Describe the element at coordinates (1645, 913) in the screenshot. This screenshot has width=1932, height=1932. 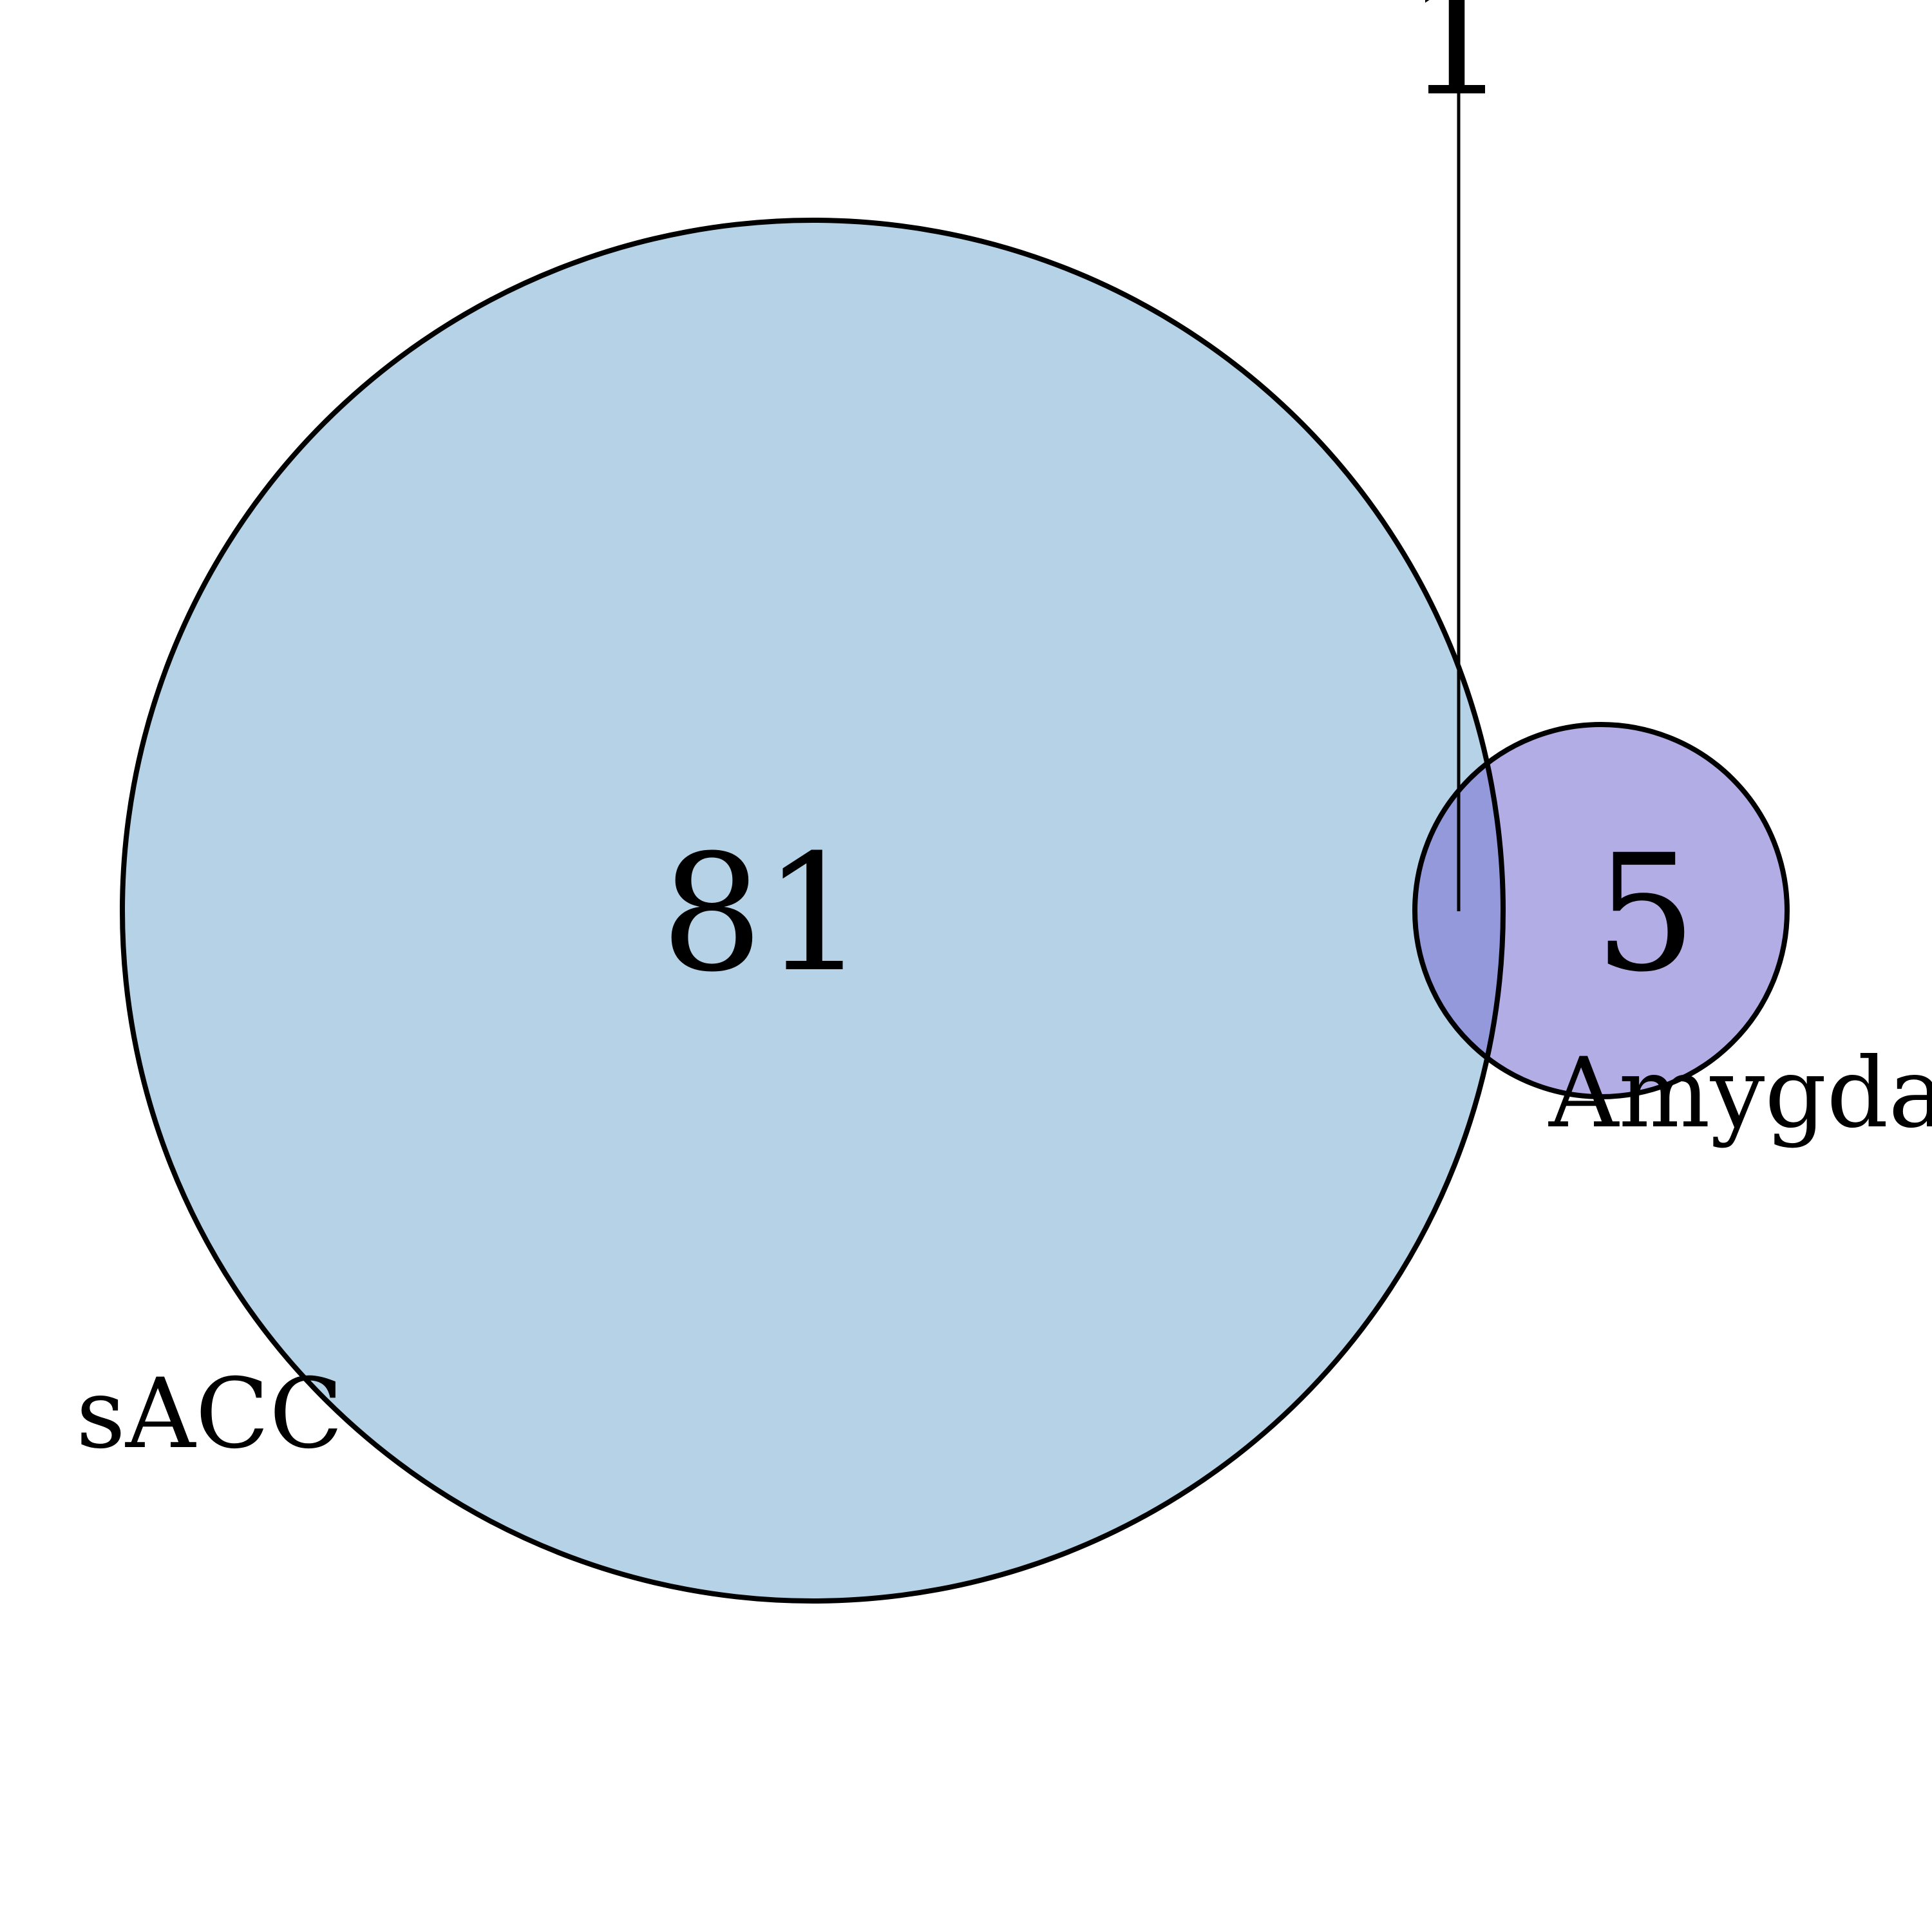
I see `amygdala-only-count: 5` at that location.